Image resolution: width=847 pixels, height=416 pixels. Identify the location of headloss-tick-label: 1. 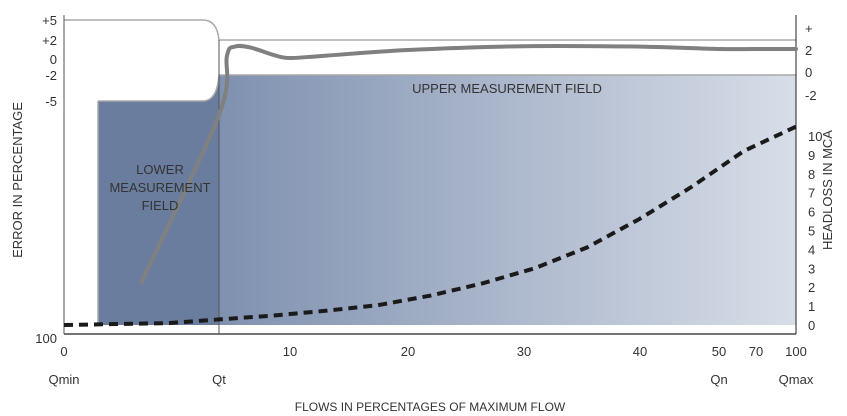
(811, 306).